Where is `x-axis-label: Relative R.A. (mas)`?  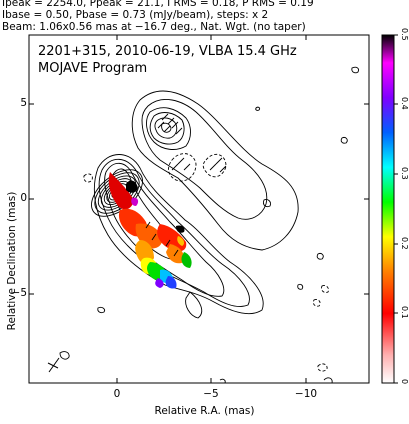 x-axis-label: Relative R.A. (mas) is located at coordinates (204, 411).